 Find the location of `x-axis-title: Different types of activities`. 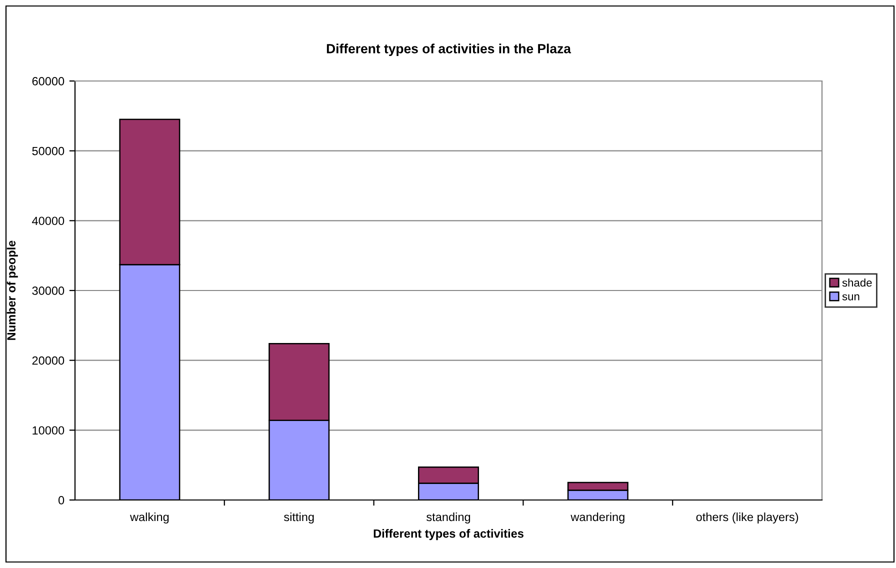

x-axis-title: Different types of activities is located at coordinates (449, 534).